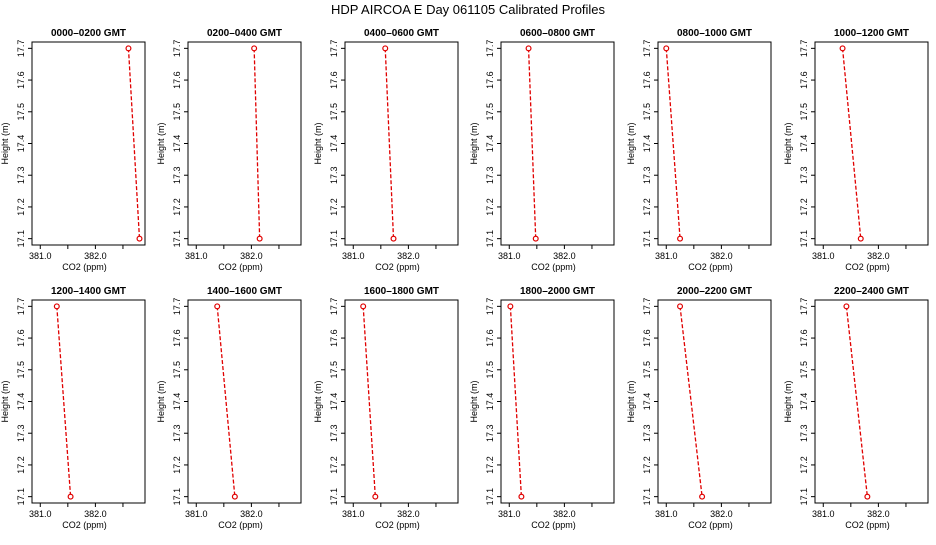  Describe the element at coordinates (88, 291) in the screenshot. I see `panel-title: 1200–1400 GMT` at that location.